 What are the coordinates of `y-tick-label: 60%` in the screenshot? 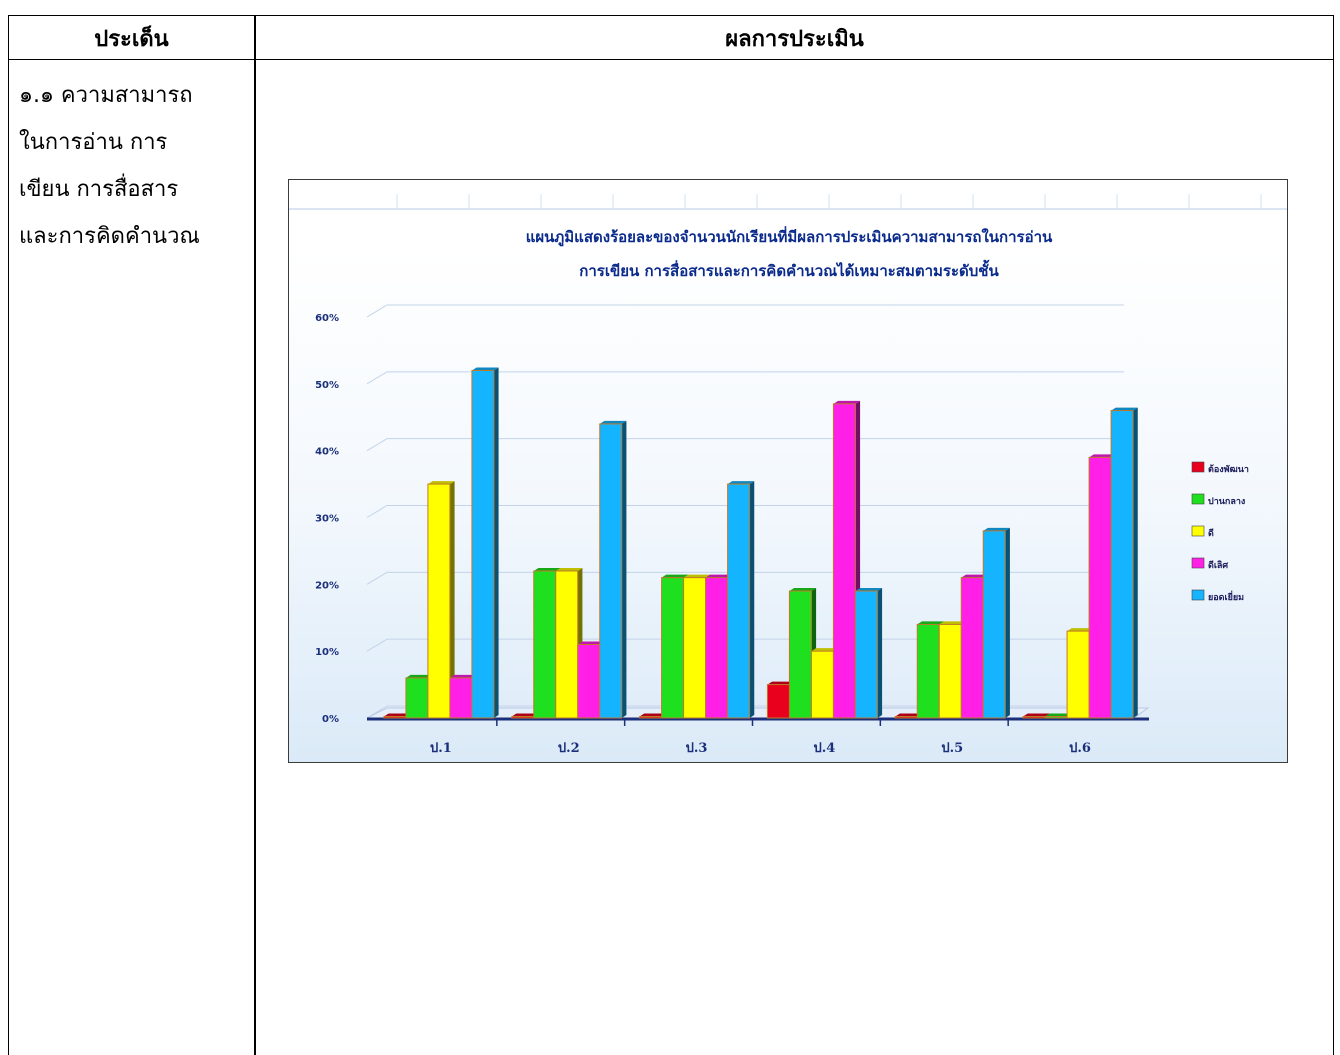 It's located at (327, 318).